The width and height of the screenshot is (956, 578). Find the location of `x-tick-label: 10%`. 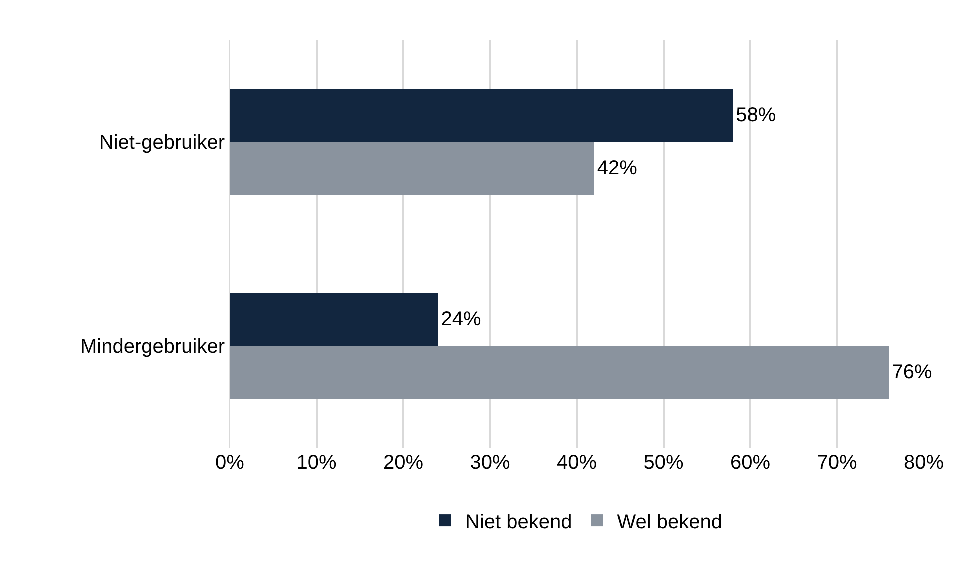

x-tick-label: 10% is located at coordinates (316, 463).